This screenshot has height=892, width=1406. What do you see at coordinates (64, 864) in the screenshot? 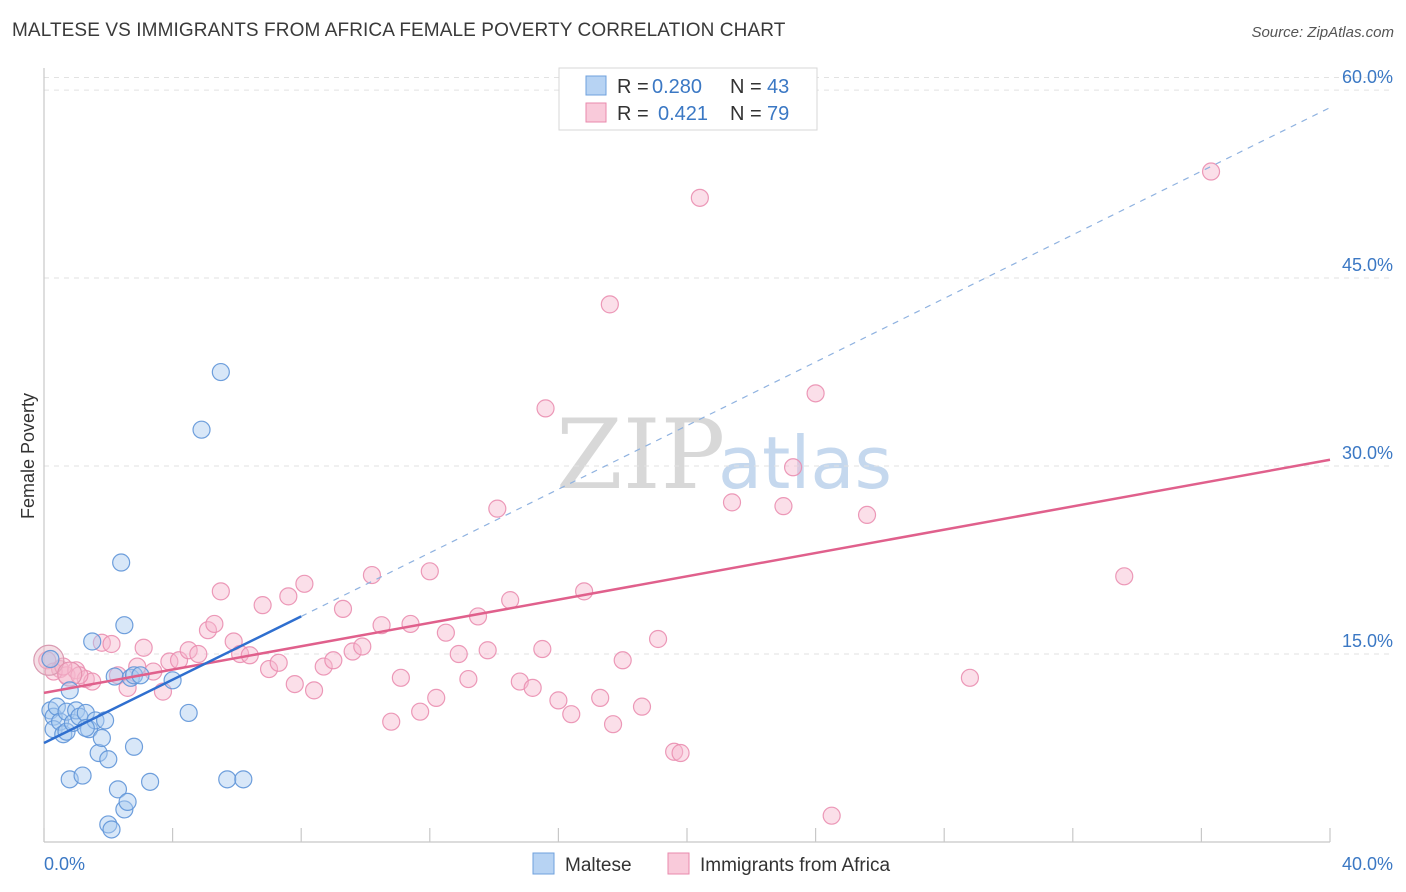
I see `x-tick-label-min: 0.0%` at bounding box center [64, 864].